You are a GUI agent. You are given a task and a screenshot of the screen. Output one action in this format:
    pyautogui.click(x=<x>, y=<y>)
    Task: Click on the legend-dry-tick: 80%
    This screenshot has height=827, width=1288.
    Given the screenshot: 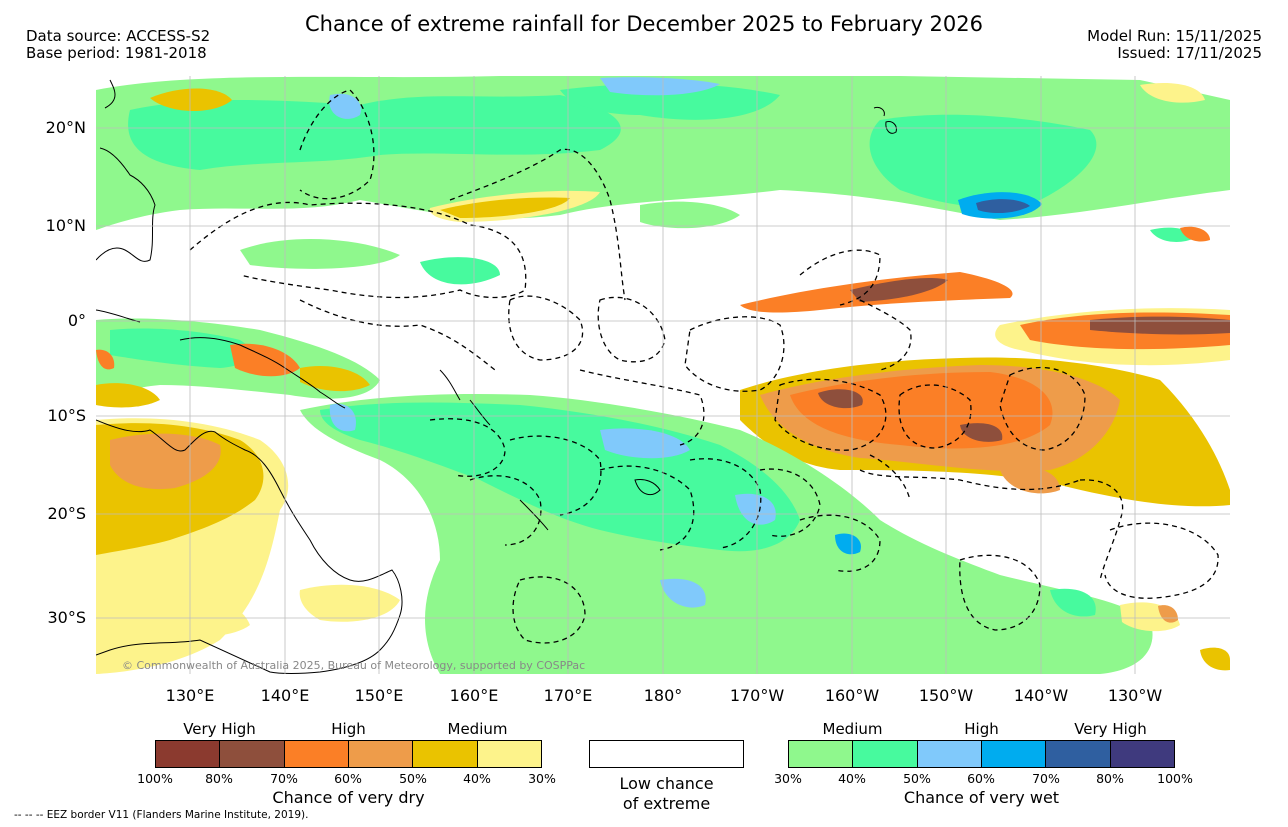 What is the action you would take?
    pyautogui.click(x=219, y=778)
    